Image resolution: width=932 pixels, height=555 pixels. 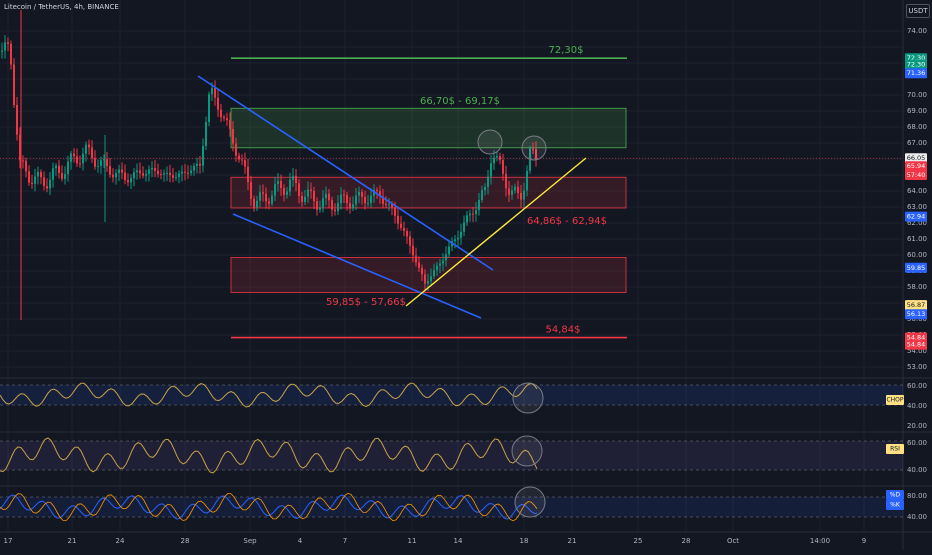 I want to click on trend-channel-top, so click(x=345, y=173).